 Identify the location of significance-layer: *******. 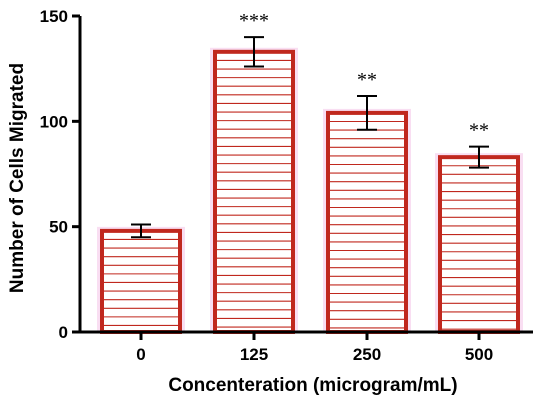
(364, 76).